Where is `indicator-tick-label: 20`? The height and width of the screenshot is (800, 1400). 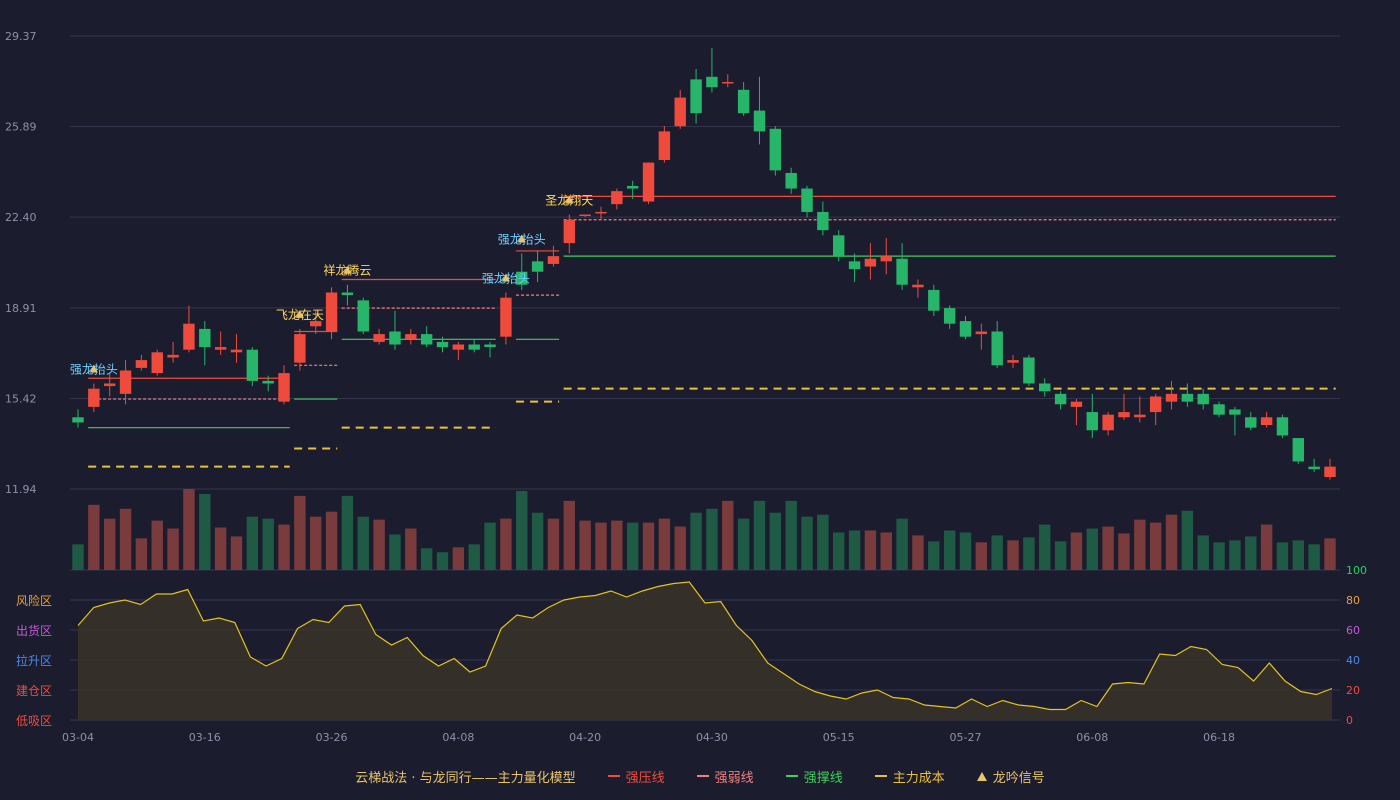 indicator-tick-label: 20 is located at coordinates (1353, 690).